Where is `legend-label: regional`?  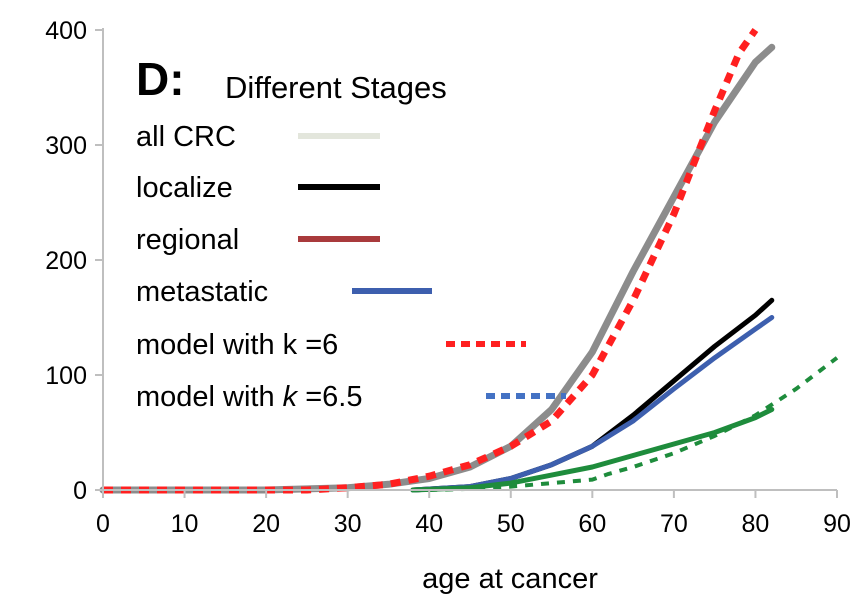
legend-label: regional is located at coordinates (187, 240).